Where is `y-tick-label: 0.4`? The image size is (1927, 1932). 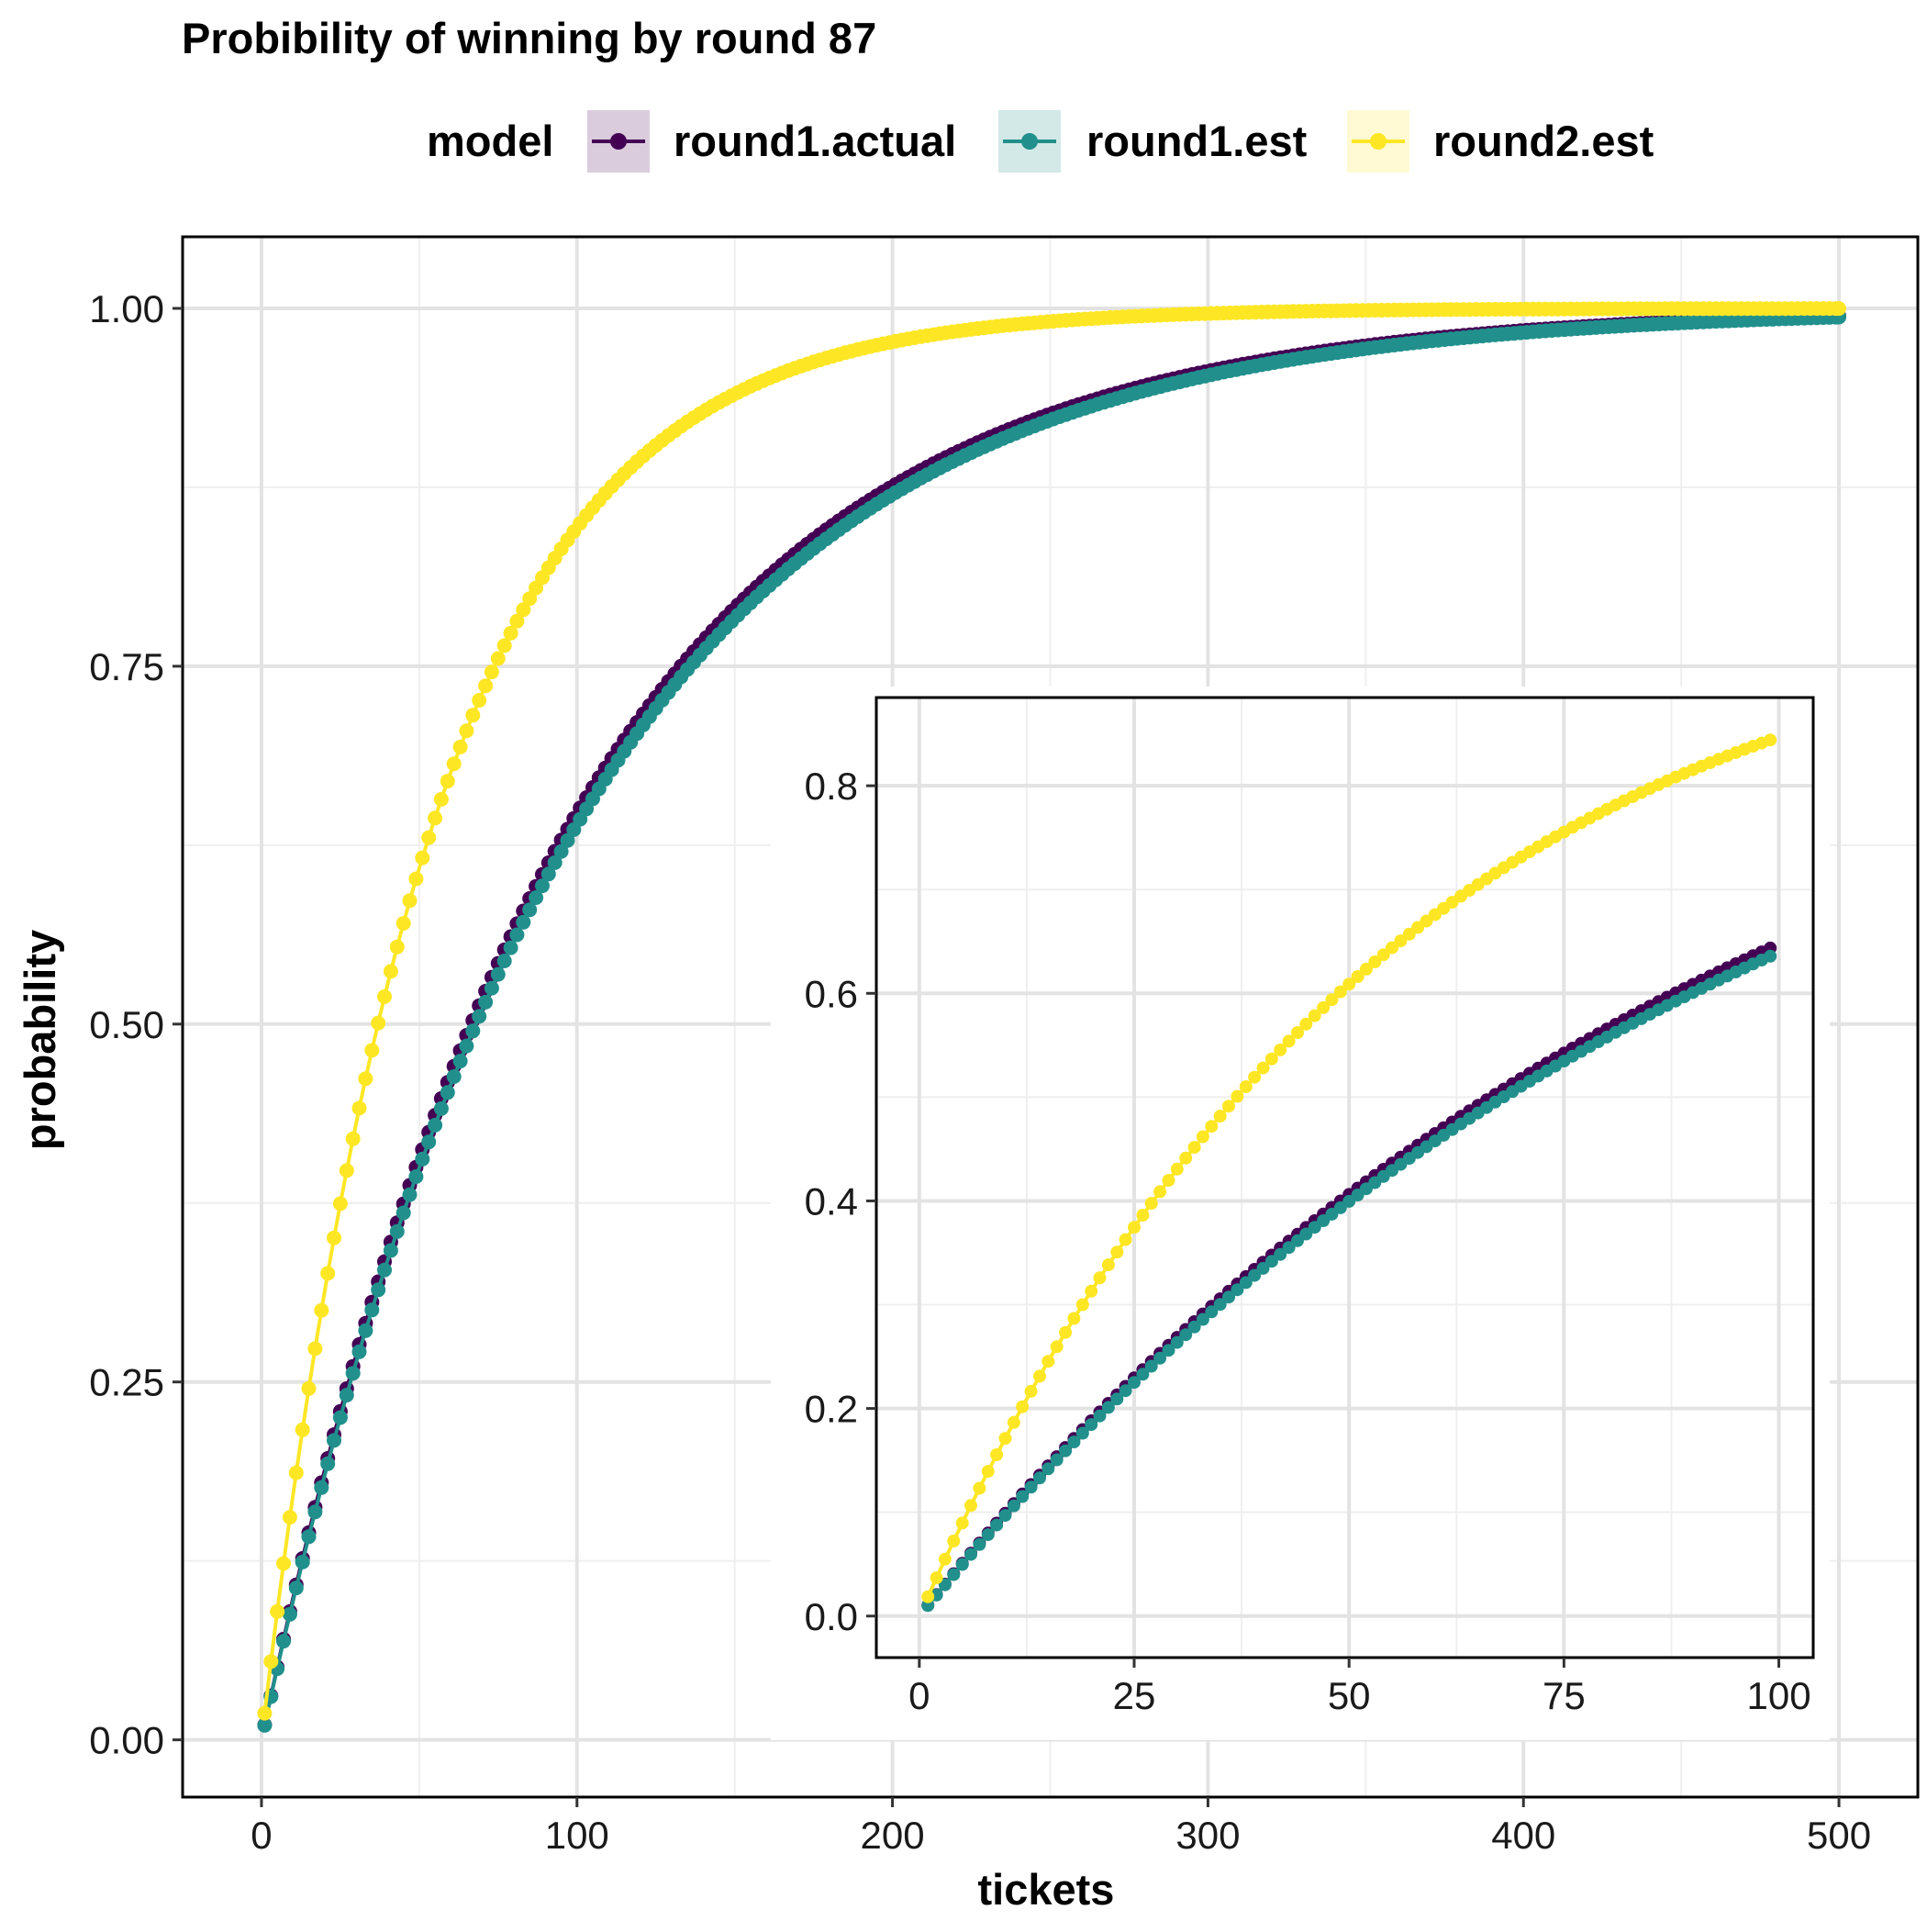 y-tick-label: 0.4 is located at coordinates (831, 1201).